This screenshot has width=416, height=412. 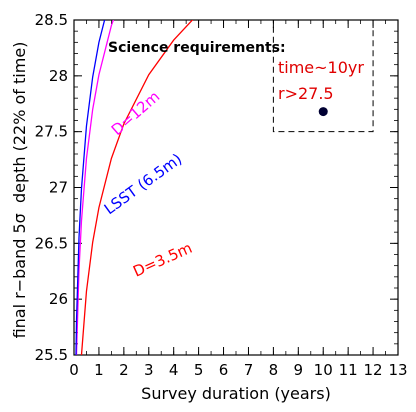 I want to click on series-label-lsst: LSST (6.5m), so click(x=143, y=184).